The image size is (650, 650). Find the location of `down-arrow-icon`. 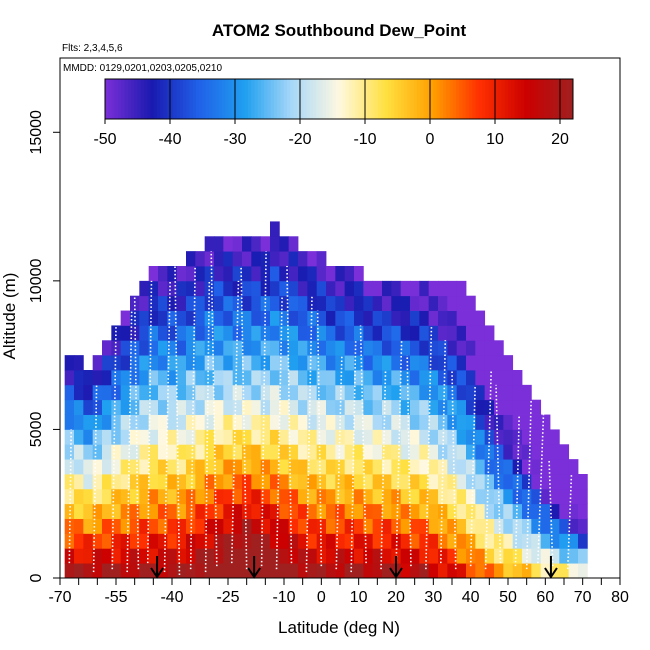

down-arrow-icon is located at coordinates (157, 567).